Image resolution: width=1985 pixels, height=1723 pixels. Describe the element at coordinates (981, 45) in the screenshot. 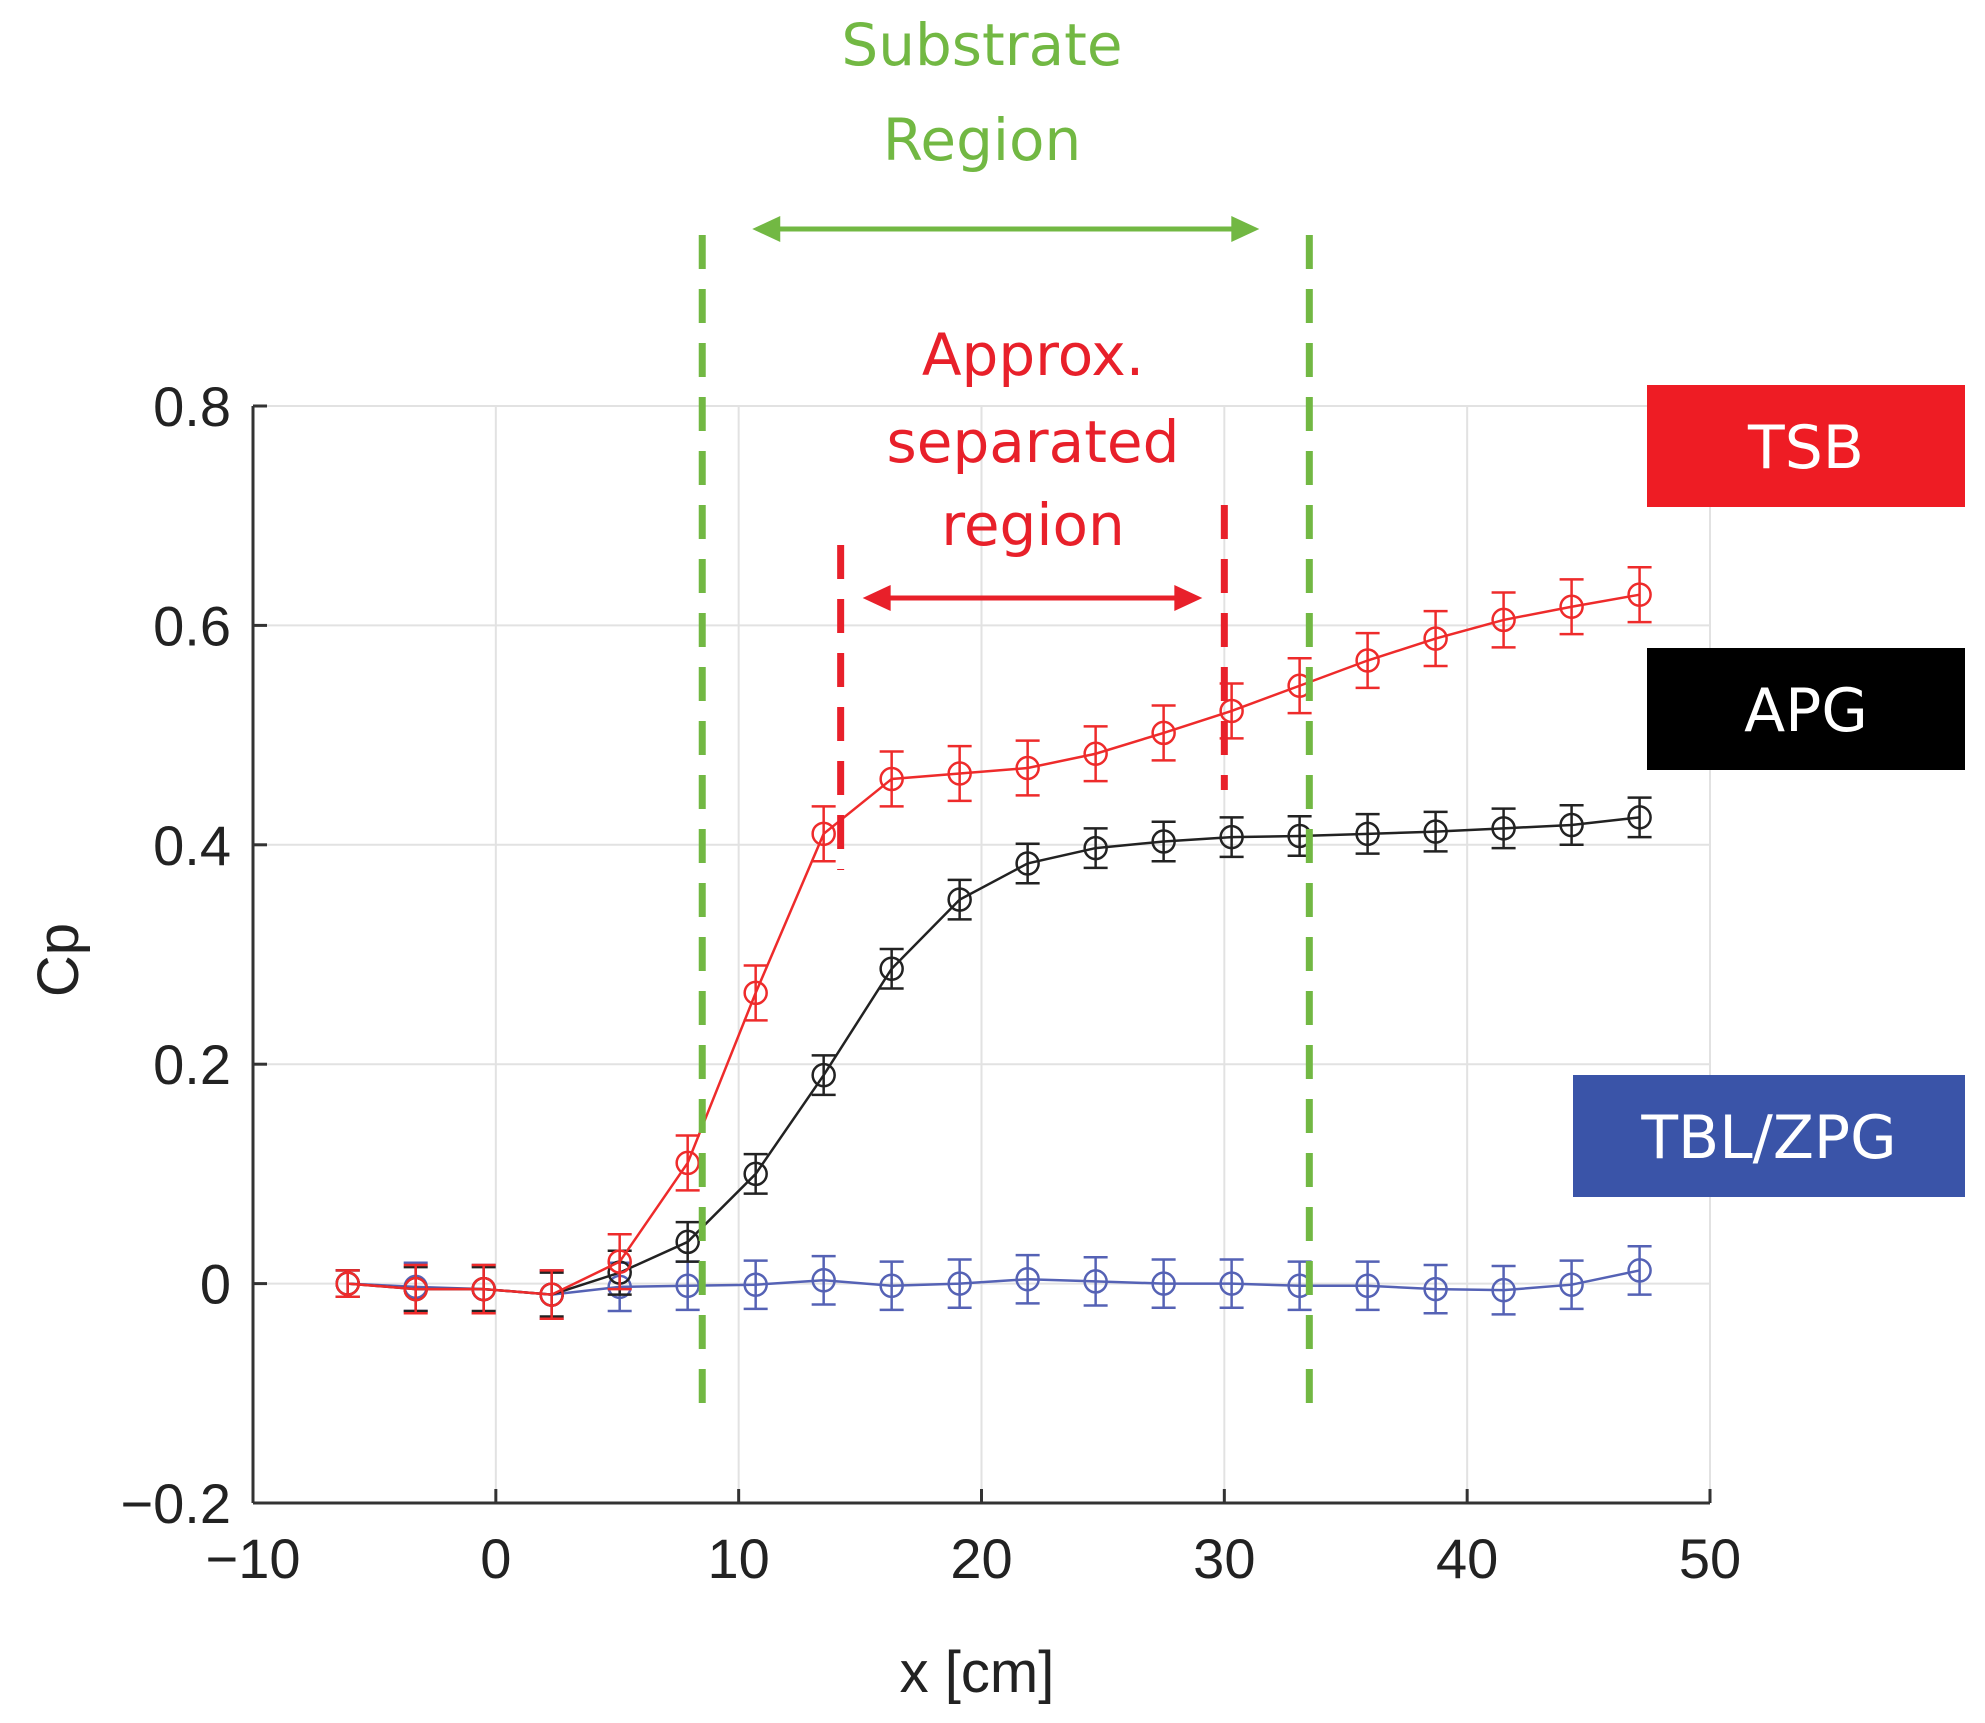

I see `substrate-label-line1: Substrate` at that location.